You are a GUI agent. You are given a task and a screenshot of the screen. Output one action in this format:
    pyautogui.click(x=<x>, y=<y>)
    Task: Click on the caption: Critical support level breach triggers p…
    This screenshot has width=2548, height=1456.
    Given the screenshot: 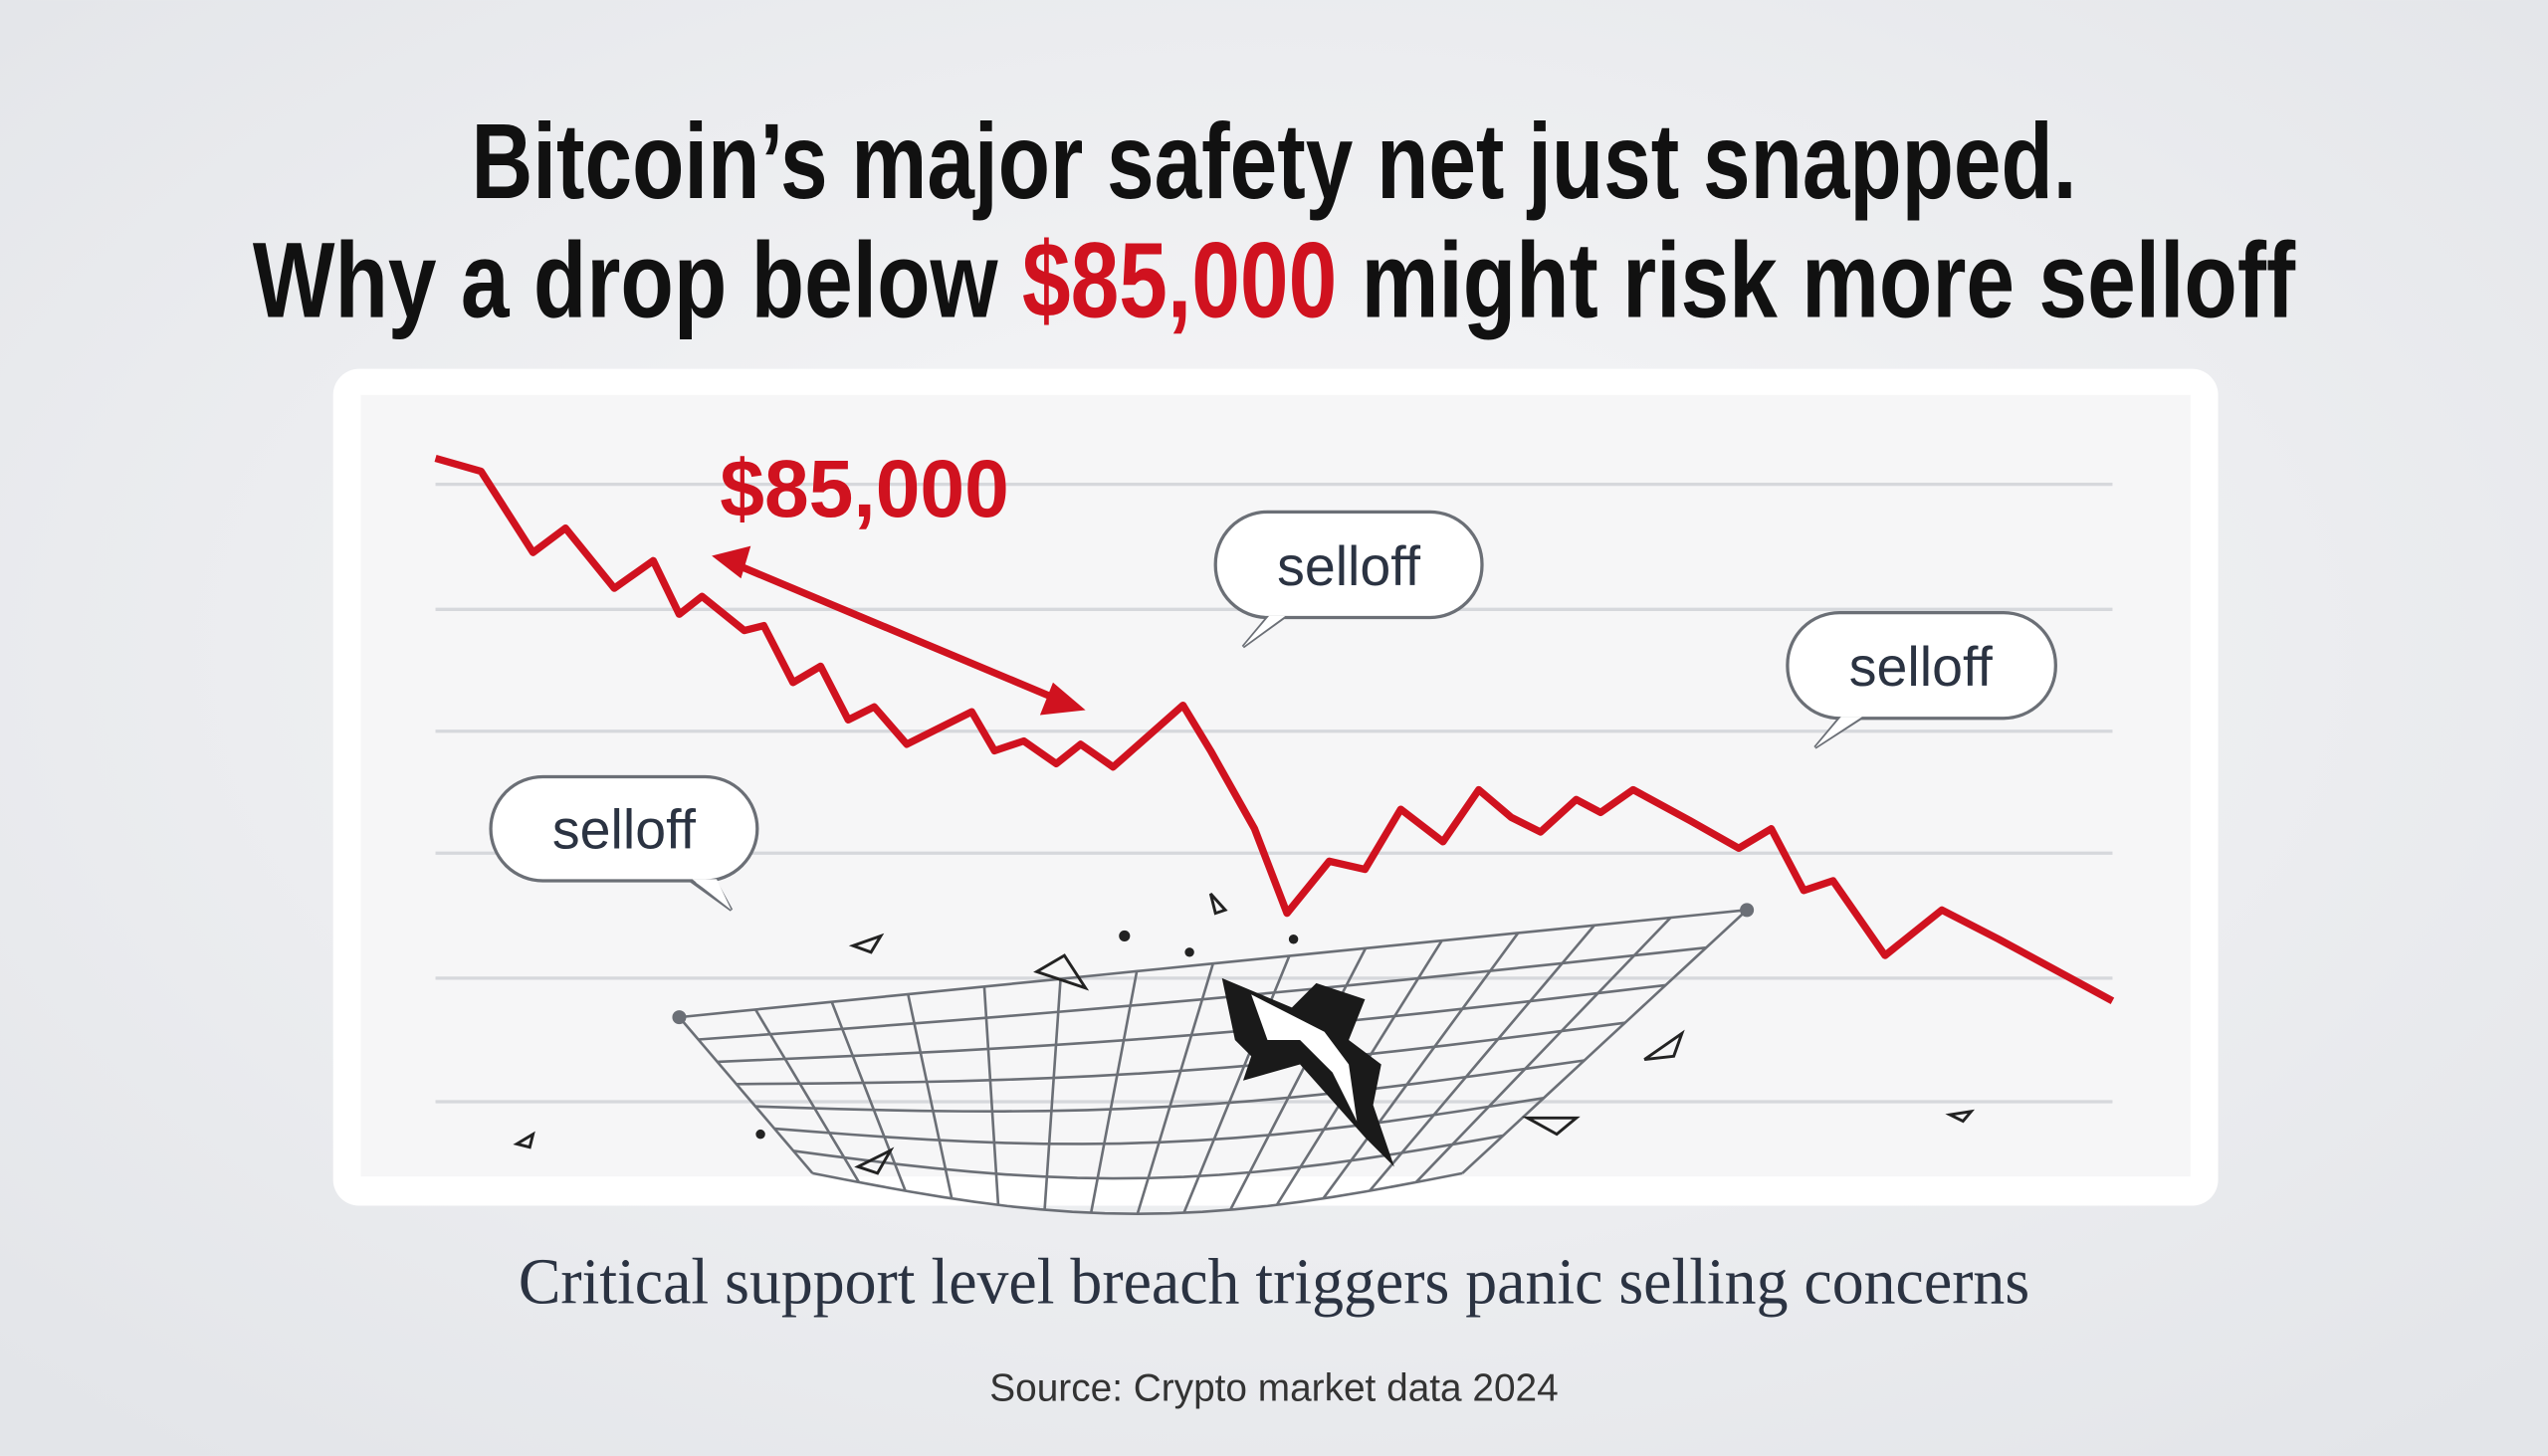 What is the action you would take?
    pyautogui.click(x=1274, y=1282)
    